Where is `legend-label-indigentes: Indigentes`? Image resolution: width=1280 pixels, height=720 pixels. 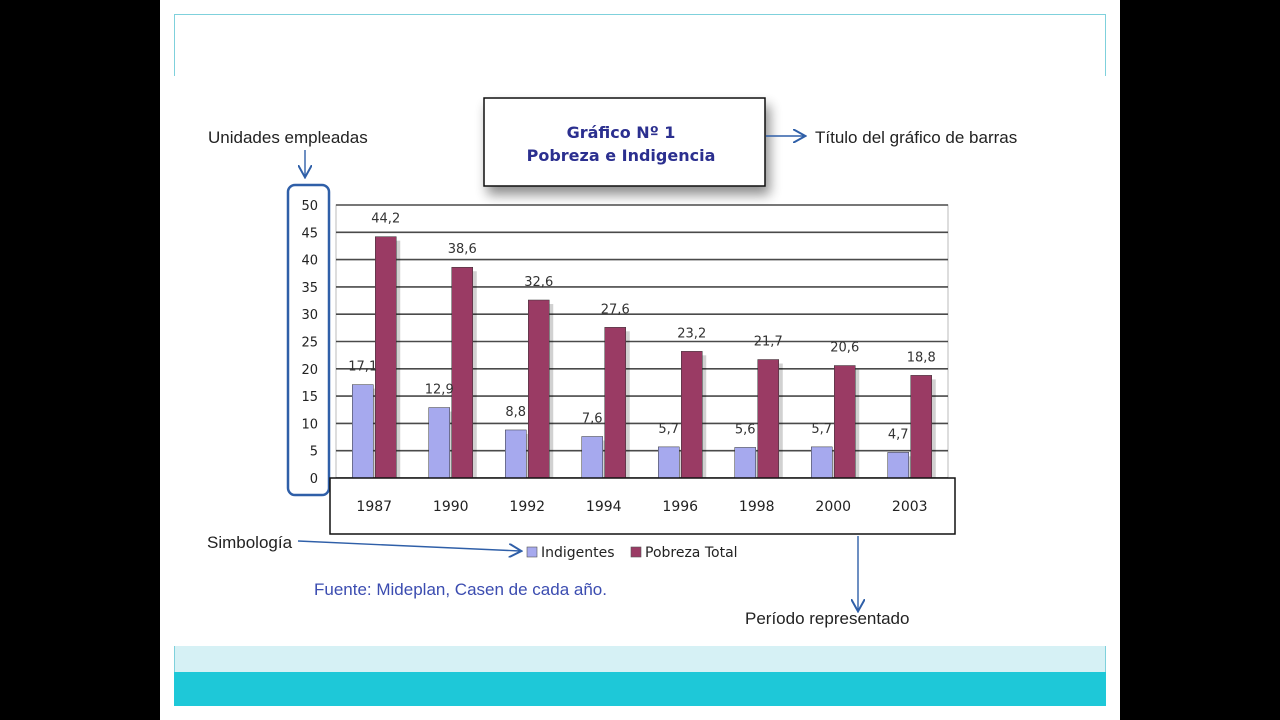
legend-label-indigentes: Indigentes is located at coordinates (578, 553).